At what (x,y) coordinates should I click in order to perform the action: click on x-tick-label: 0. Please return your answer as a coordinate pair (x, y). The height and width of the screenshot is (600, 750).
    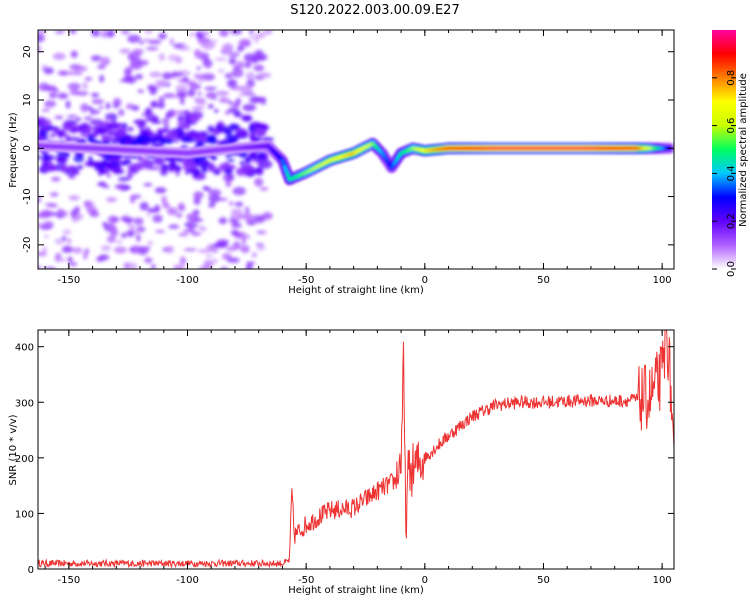
    Looking at the image, I should click on (425, 580).